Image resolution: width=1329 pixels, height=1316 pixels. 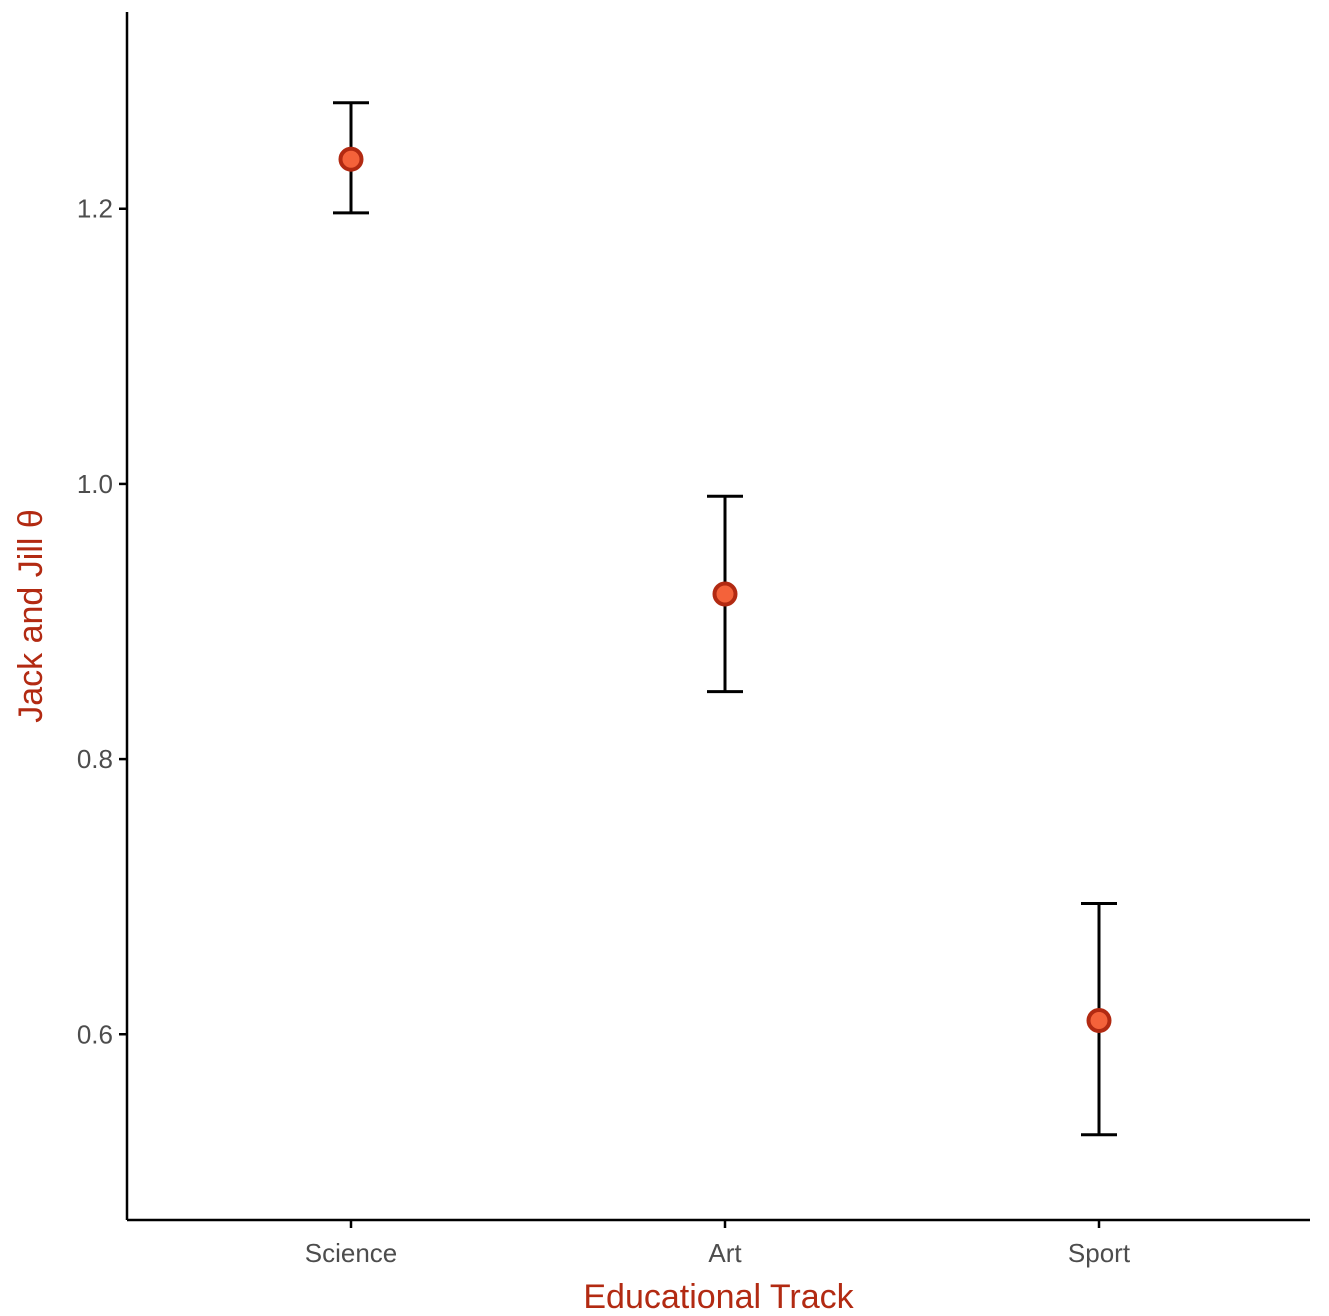 What do you see at coordinates (351, 1253) in the screenshot?
I see `x-tick-label: Science` at bounding box center [351, 1253].